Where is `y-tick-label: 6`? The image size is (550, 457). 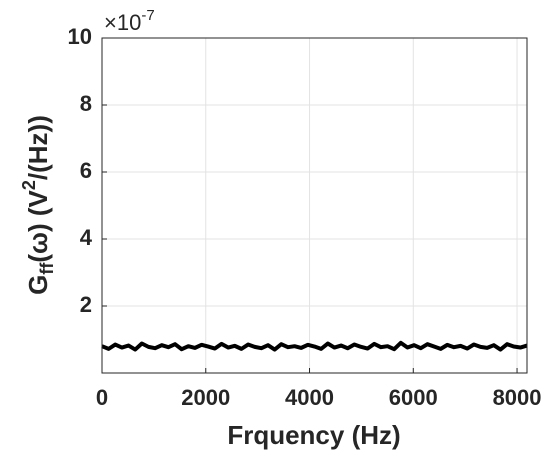 y-tick-label: 6 is located at coordinates (86, 170).